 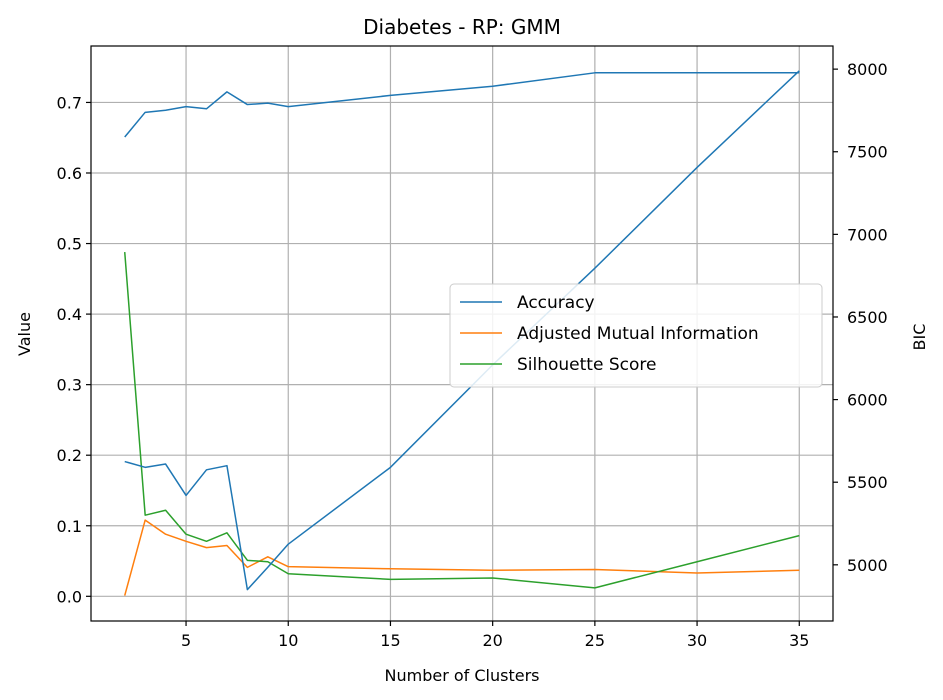 What do you see at coordinates (69, 244) in the screenshot?
I see `y-tick-label: 0.5` at bounding box center [69, 244].